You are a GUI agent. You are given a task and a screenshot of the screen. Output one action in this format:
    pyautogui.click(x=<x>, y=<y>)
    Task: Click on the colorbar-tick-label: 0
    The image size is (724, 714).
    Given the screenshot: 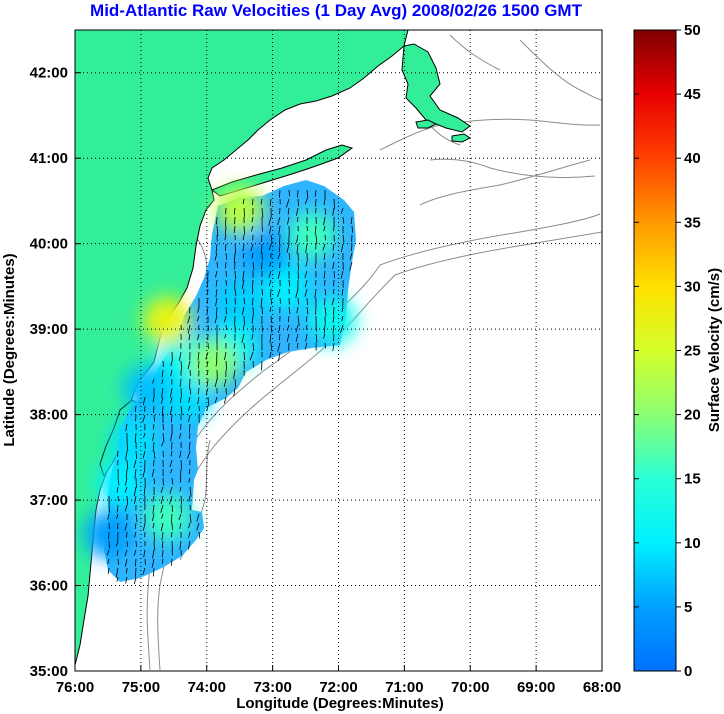 What is the action you would take?
    pyautogui.click(x=688, y=671)
    